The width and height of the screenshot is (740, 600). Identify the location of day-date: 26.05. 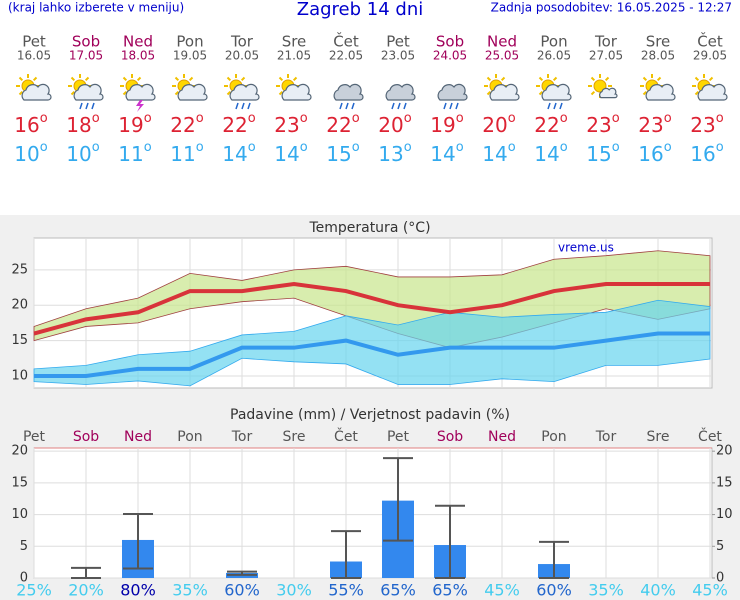
(554, 56).